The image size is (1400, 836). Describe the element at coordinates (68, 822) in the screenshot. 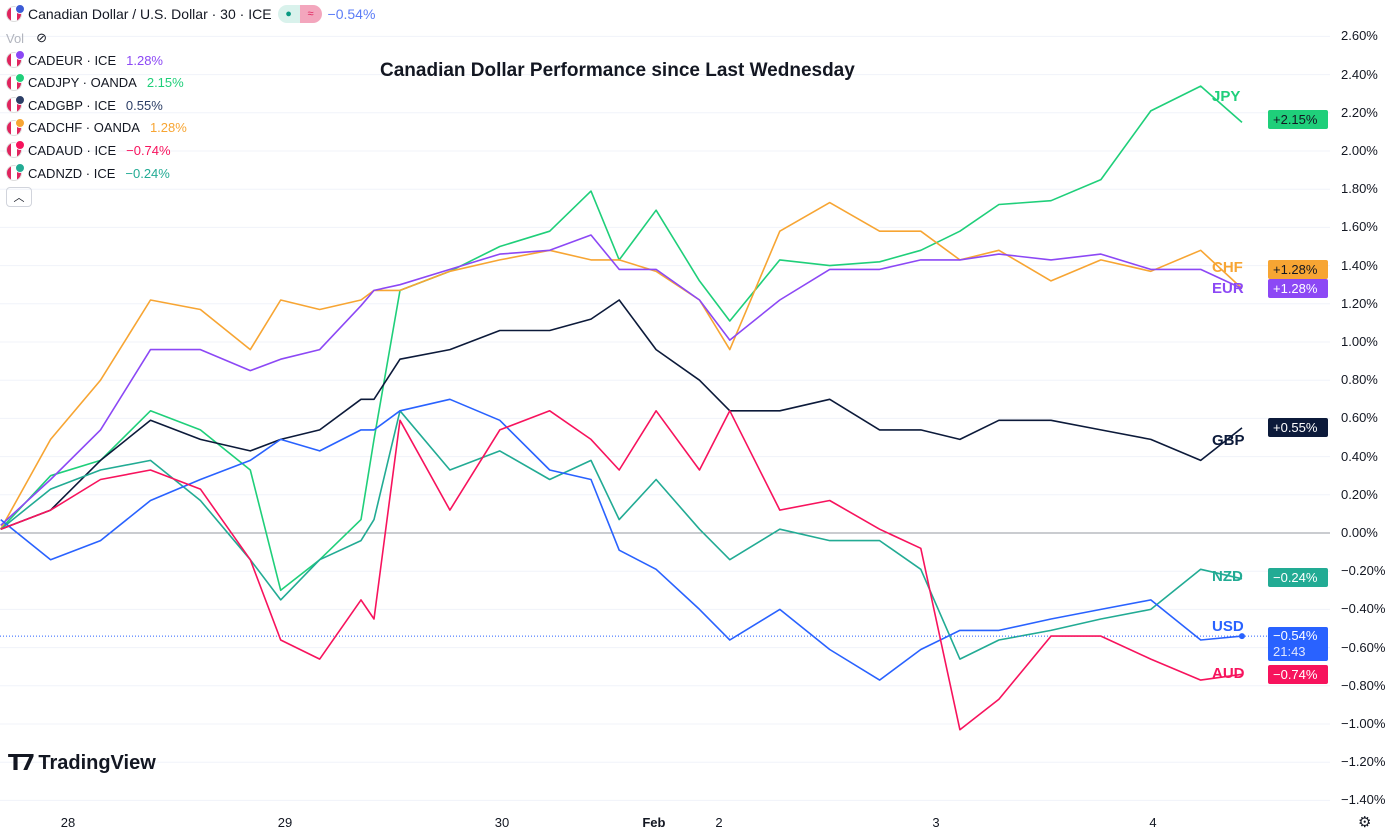

I see `x-tick-label: 28` at that location.